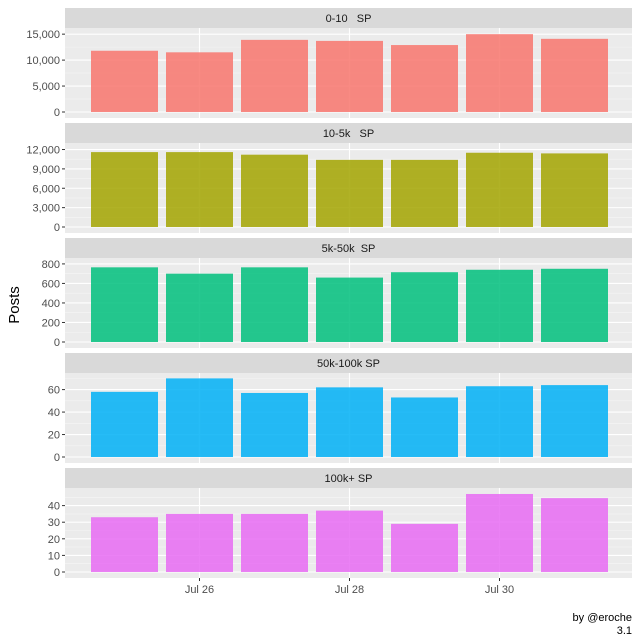 This screenshot has width=640, height=641. I want to click on facet-strip-label: 0-10 SP, so click(349, 19).